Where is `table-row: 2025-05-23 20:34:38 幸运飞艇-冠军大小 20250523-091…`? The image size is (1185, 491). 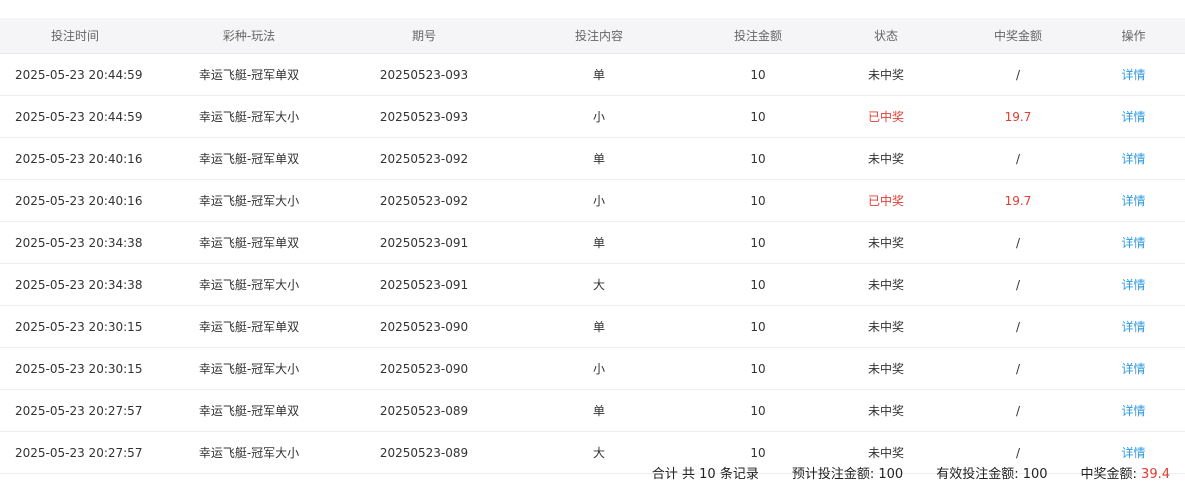
table-row: 2025-05-23 20:34:38 幸运飞艇-冠军大小 20250523-091… is located at coordinates (592, 284).